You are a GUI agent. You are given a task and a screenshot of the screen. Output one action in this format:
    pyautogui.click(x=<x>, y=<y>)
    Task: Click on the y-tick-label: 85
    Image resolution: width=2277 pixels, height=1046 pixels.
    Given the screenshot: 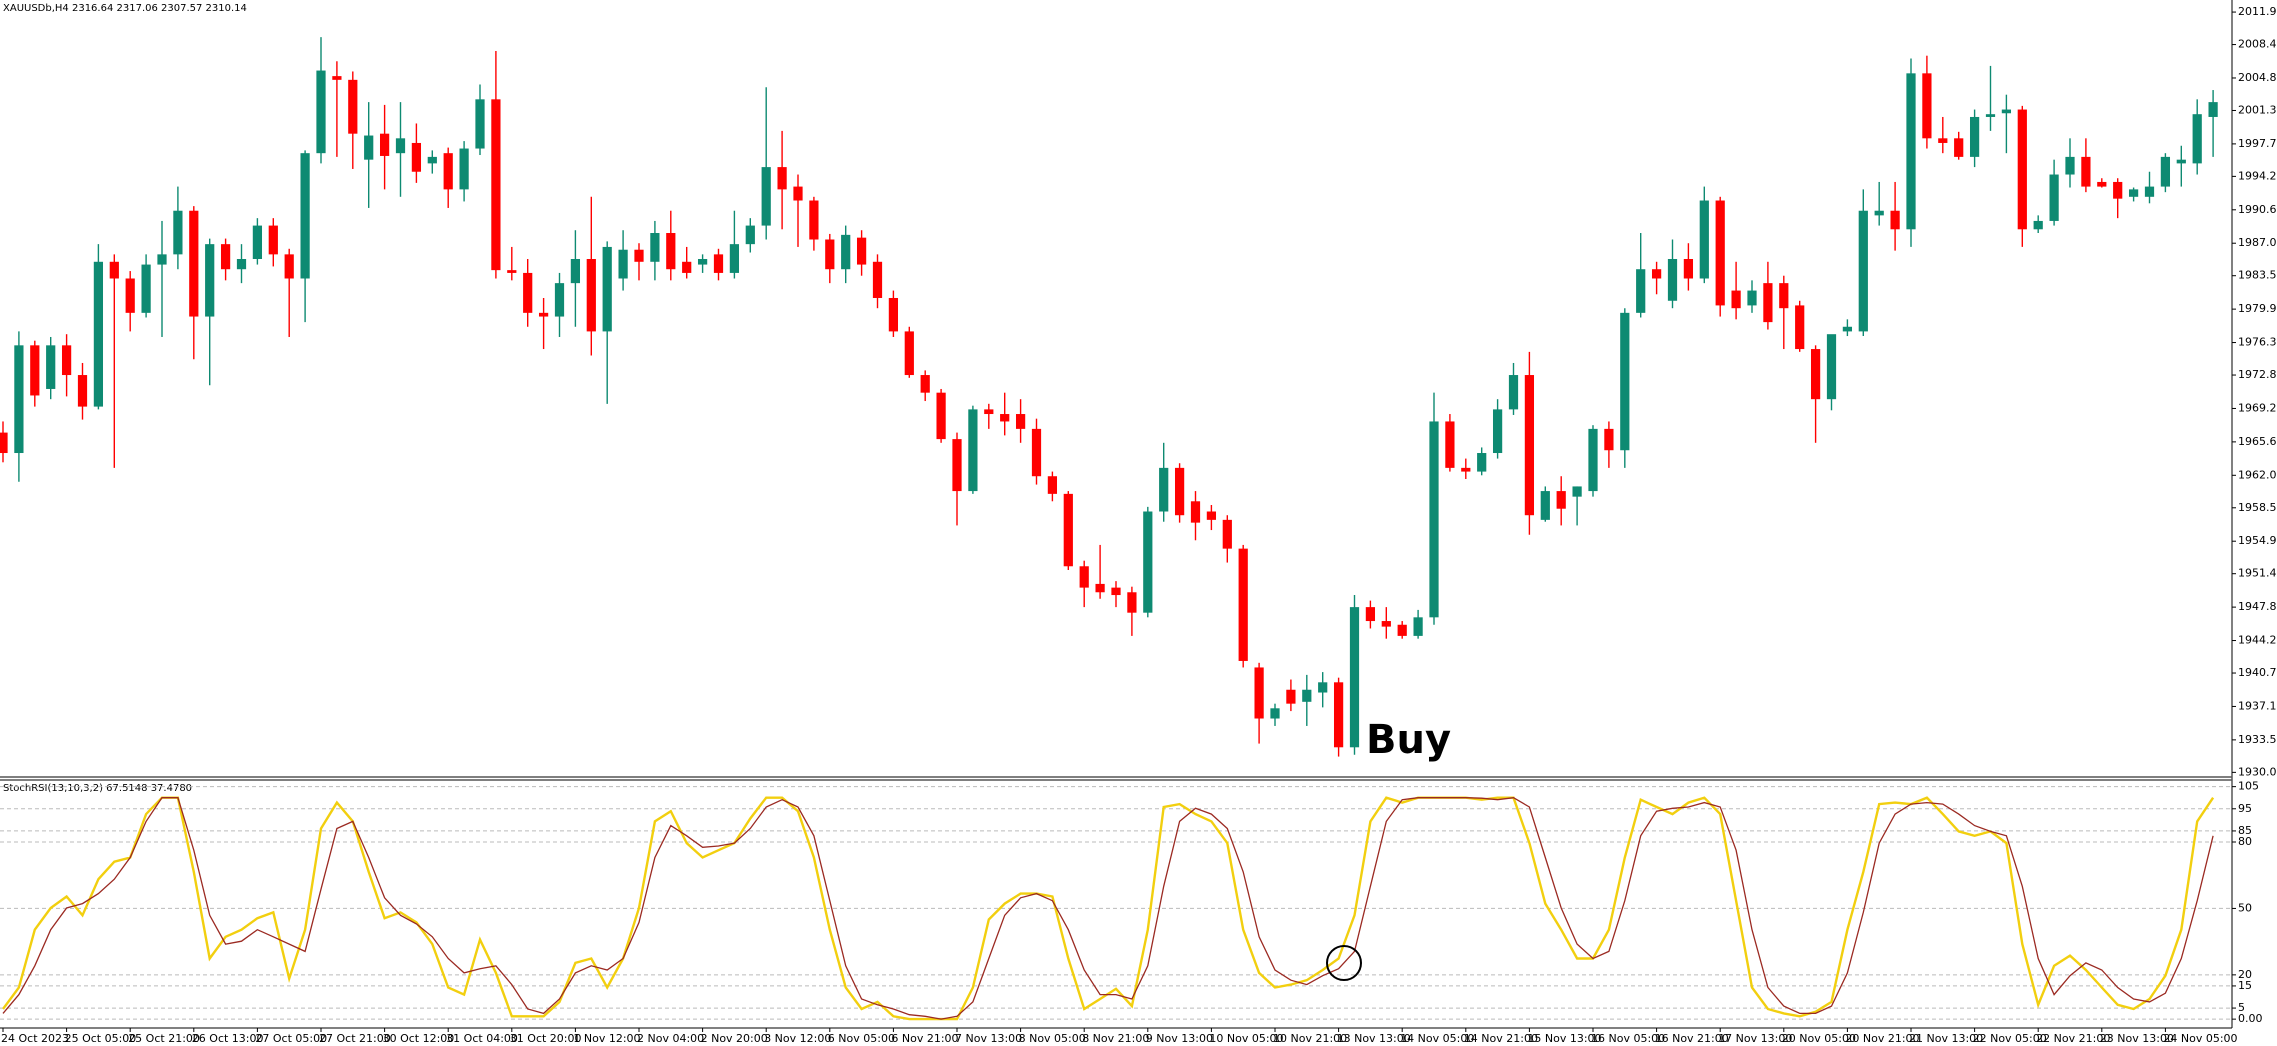 What is the action you would take?
    pyautogui.click(x=2245, y=830)
    